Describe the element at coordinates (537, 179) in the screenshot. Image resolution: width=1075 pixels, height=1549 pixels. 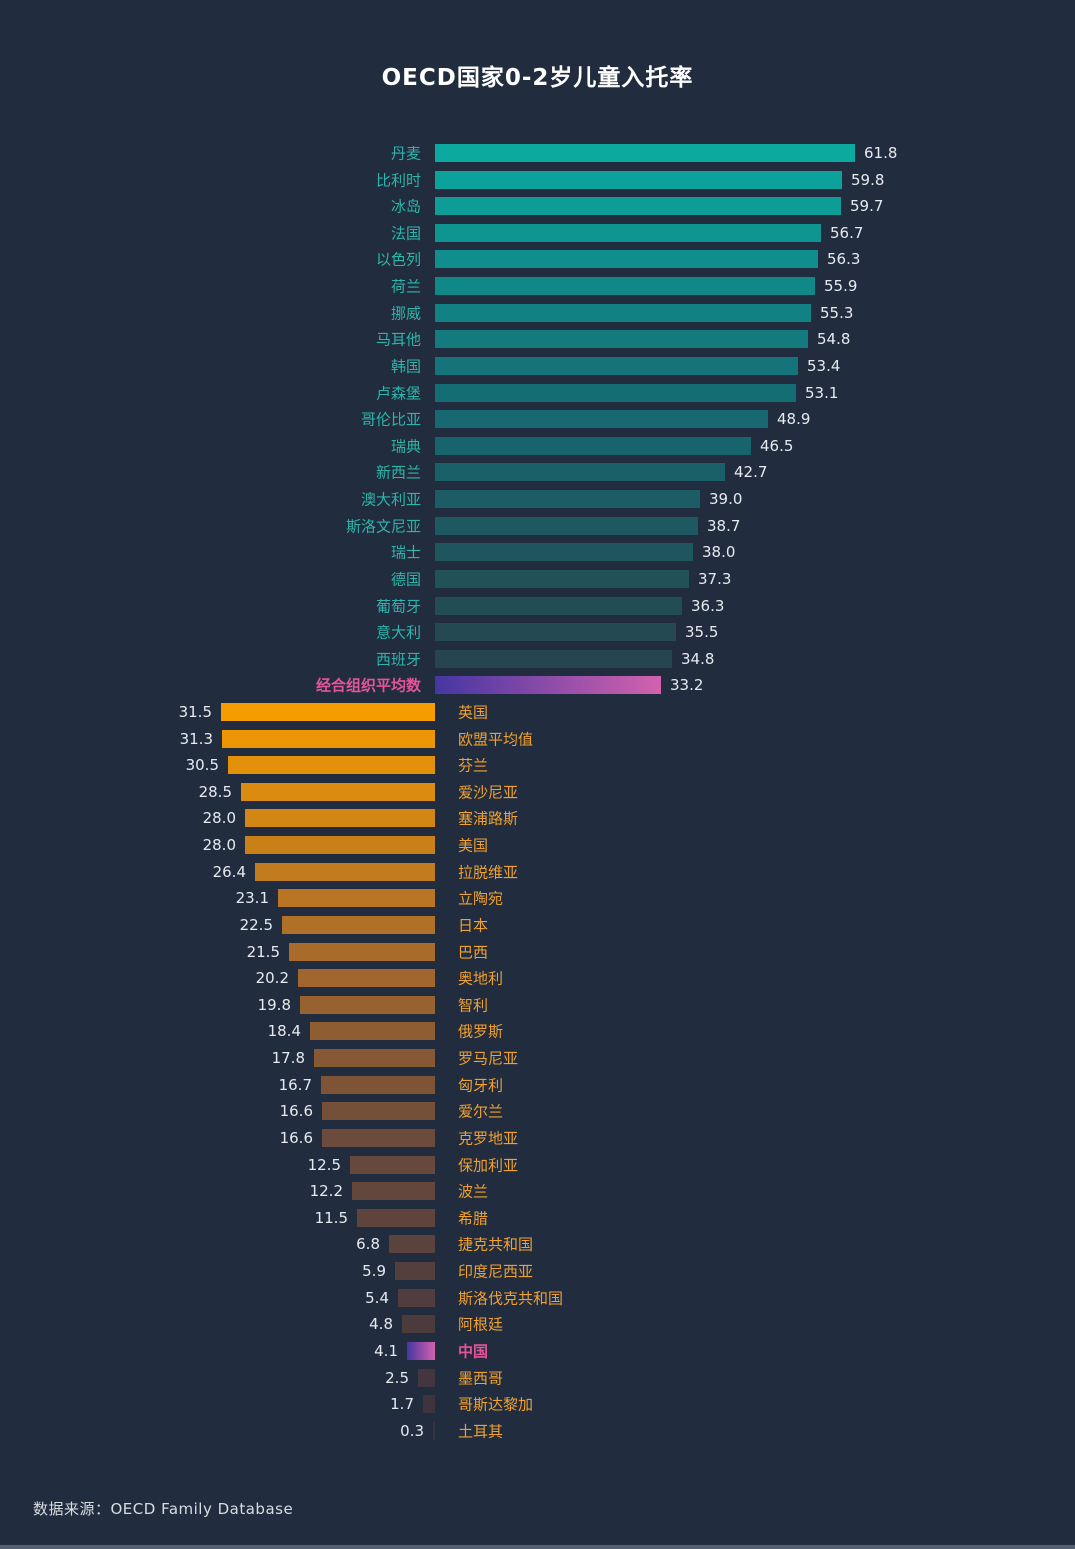
I see `bar-row: 比利时 59.8` at that location.